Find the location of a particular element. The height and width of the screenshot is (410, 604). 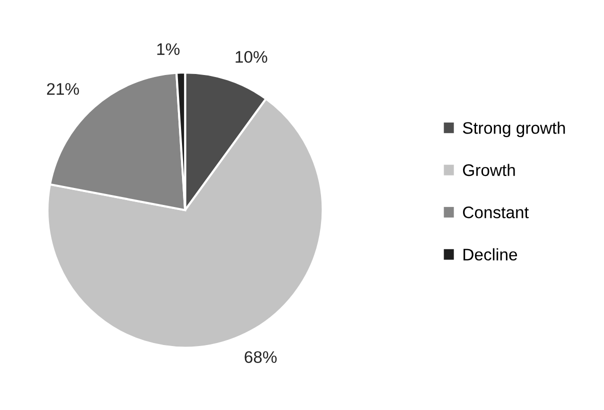

data-label: 10% is located at coordinates (252, 56).